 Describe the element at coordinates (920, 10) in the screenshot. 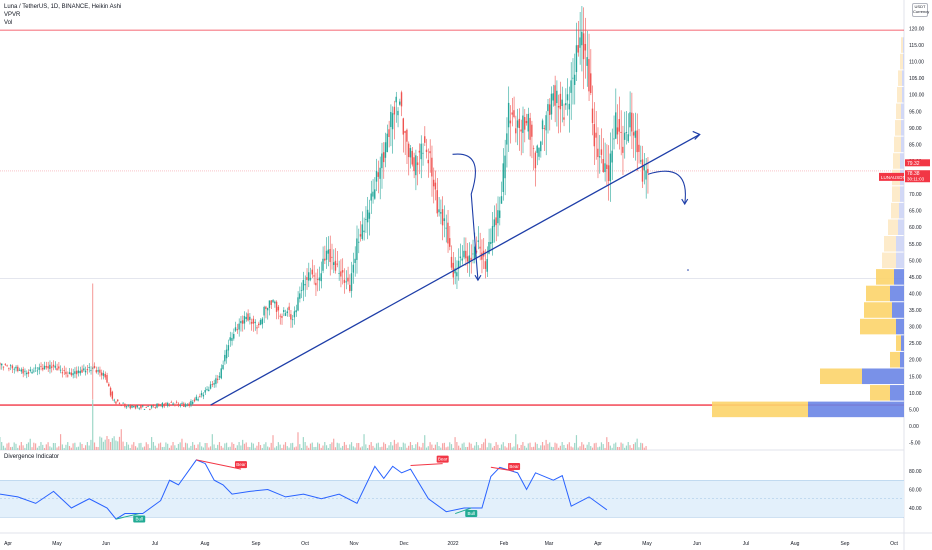

I see `currency-badge: USDT Currency` at that location.